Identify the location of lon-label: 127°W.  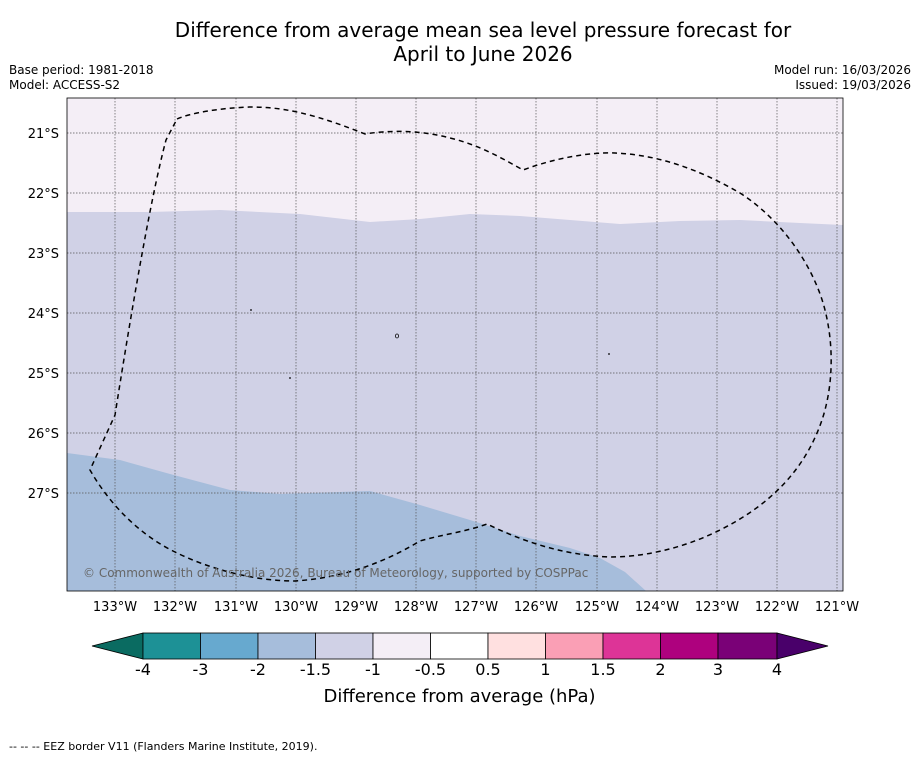
(476, 607).